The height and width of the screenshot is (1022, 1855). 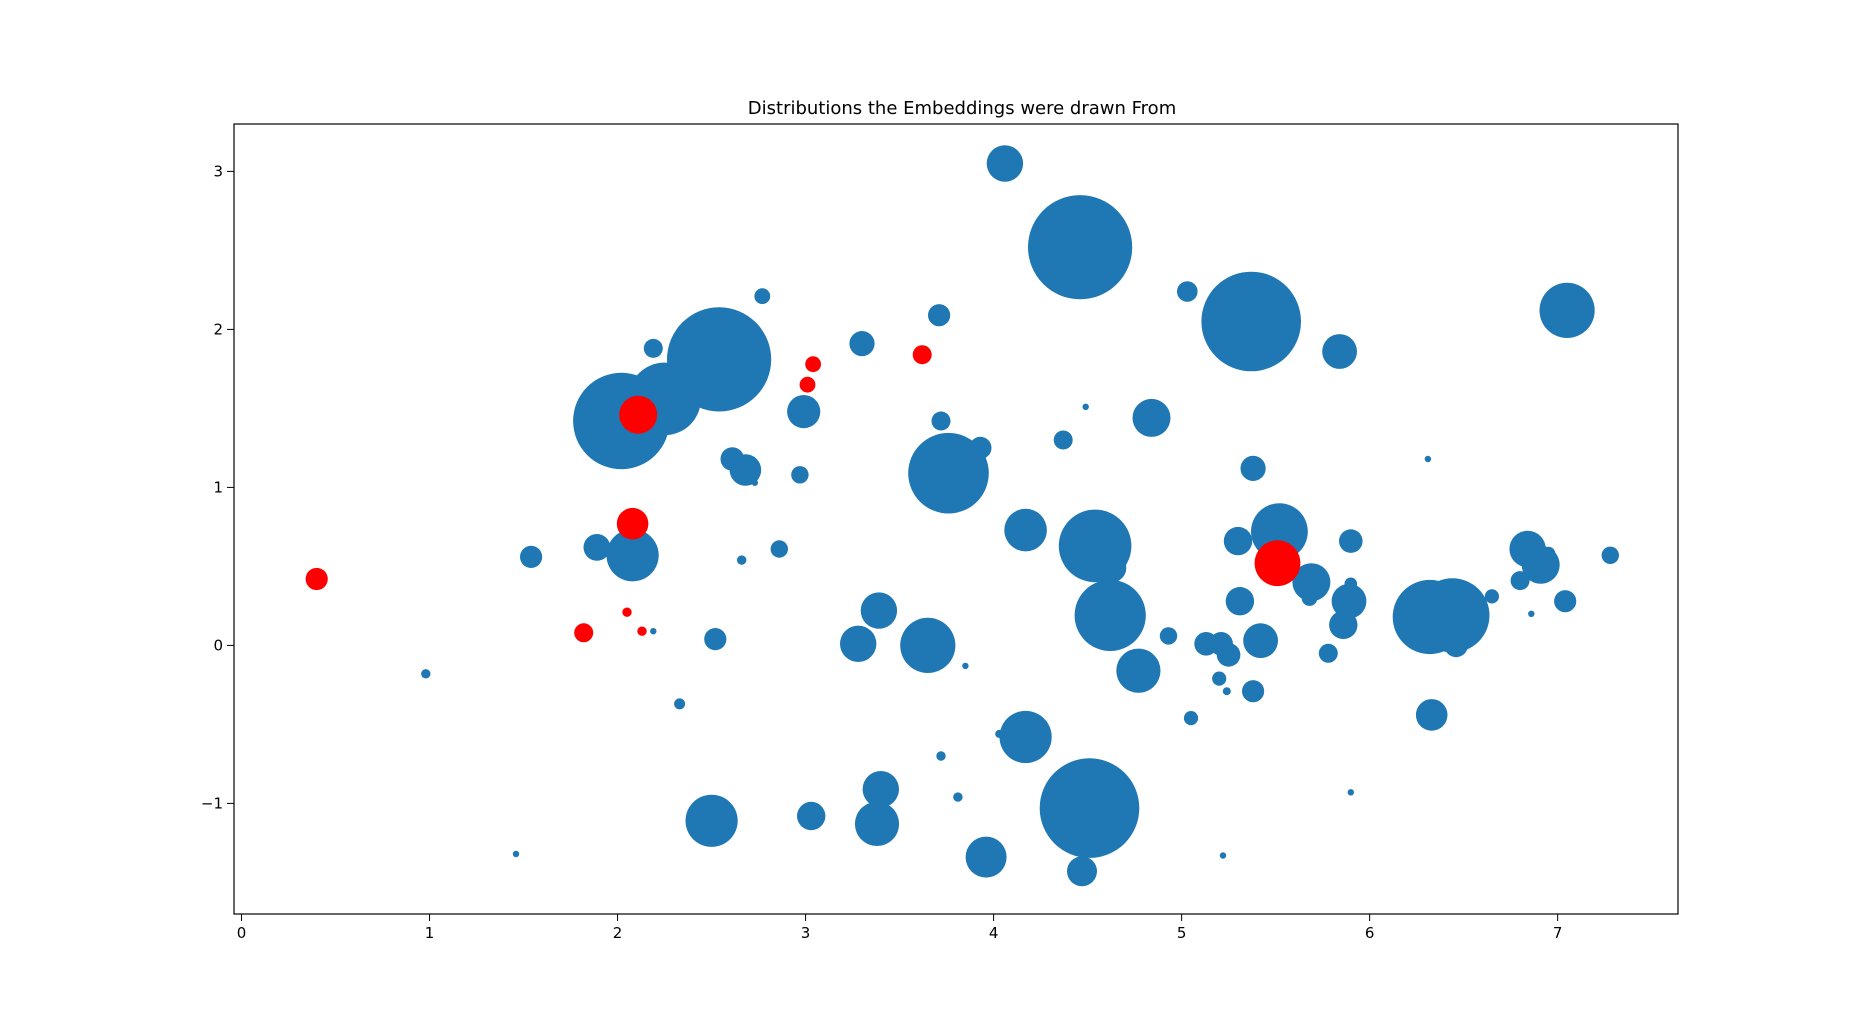 What do you see at coordinates (218, 487) in the screenshot?
I see `y-tick-label: 1` at bounding box center [218, 487].